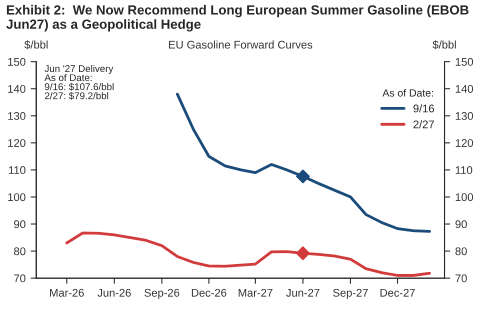  I want to click on x-tick-label: Jun-27, so click(303, 292).